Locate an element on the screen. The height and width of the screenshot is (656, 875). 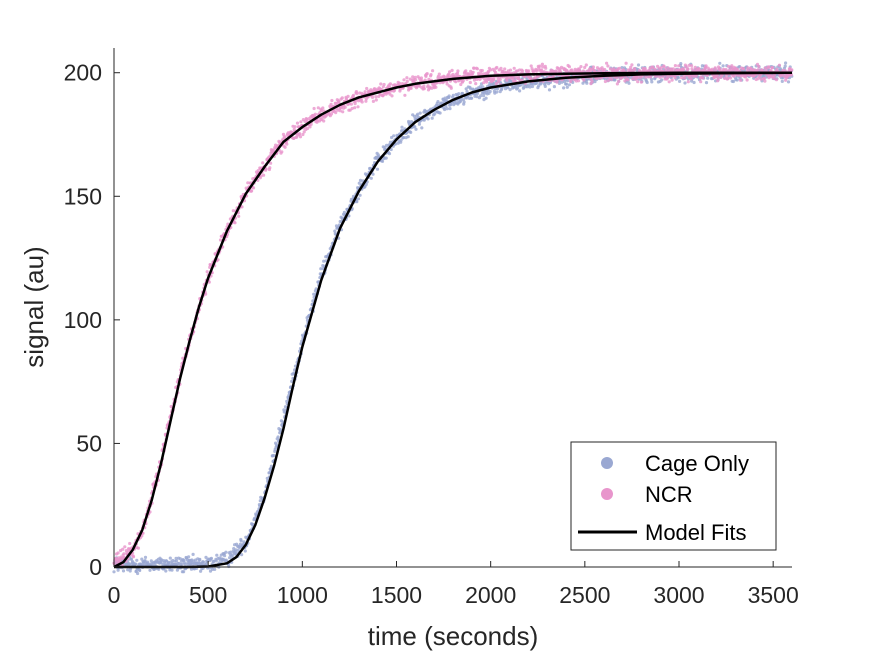
y-tick-label: 200 is located at coordinates (83, 73).